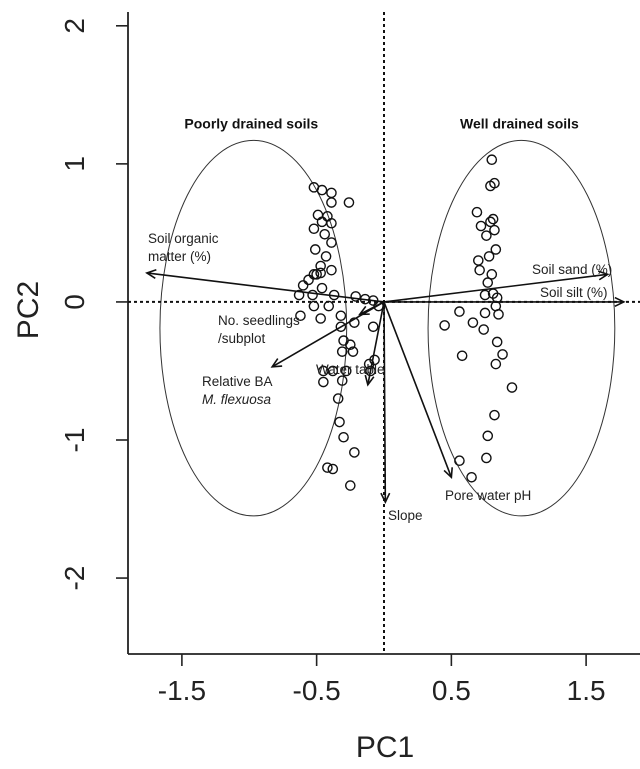  I want to click on group-label-0: Poorly drained soils, so click(251, 123).